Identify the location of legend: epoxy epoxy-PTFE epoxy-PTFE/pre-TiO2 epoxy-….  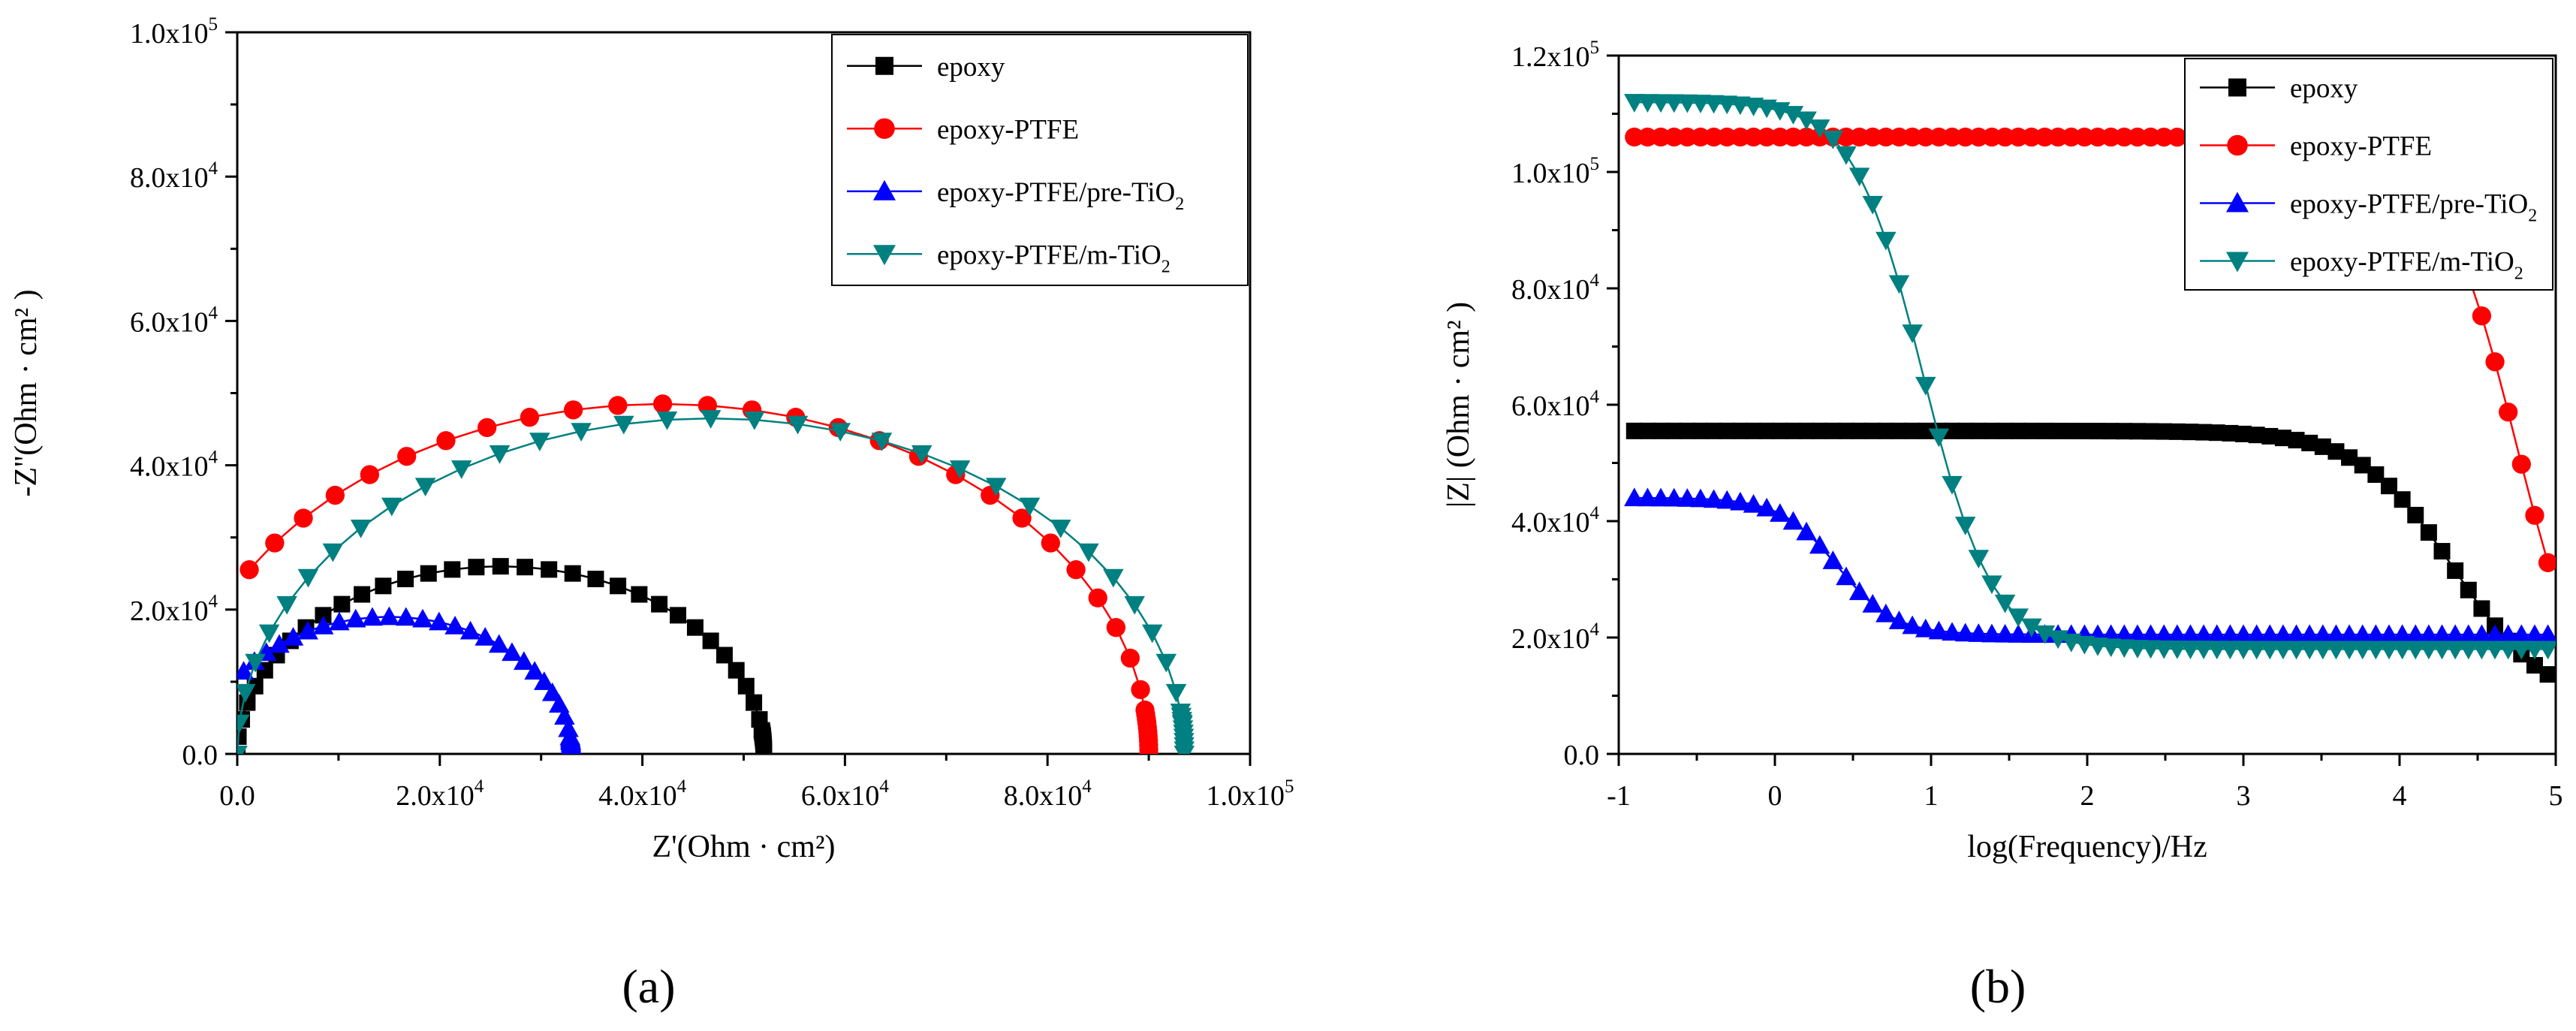
(2368, 174).